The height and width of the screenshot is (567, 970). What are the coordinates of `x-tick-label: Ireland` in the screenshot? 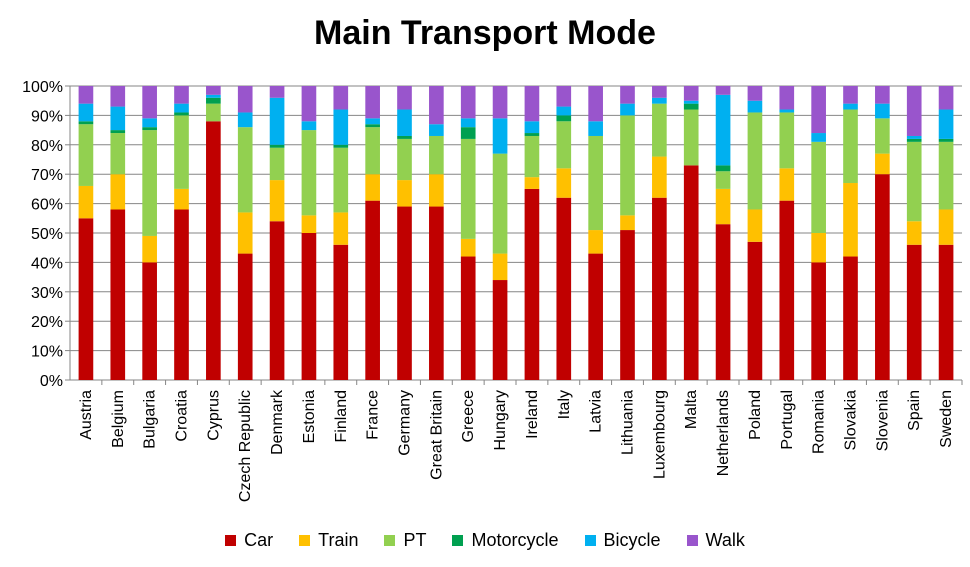 It's located at (532, 414).